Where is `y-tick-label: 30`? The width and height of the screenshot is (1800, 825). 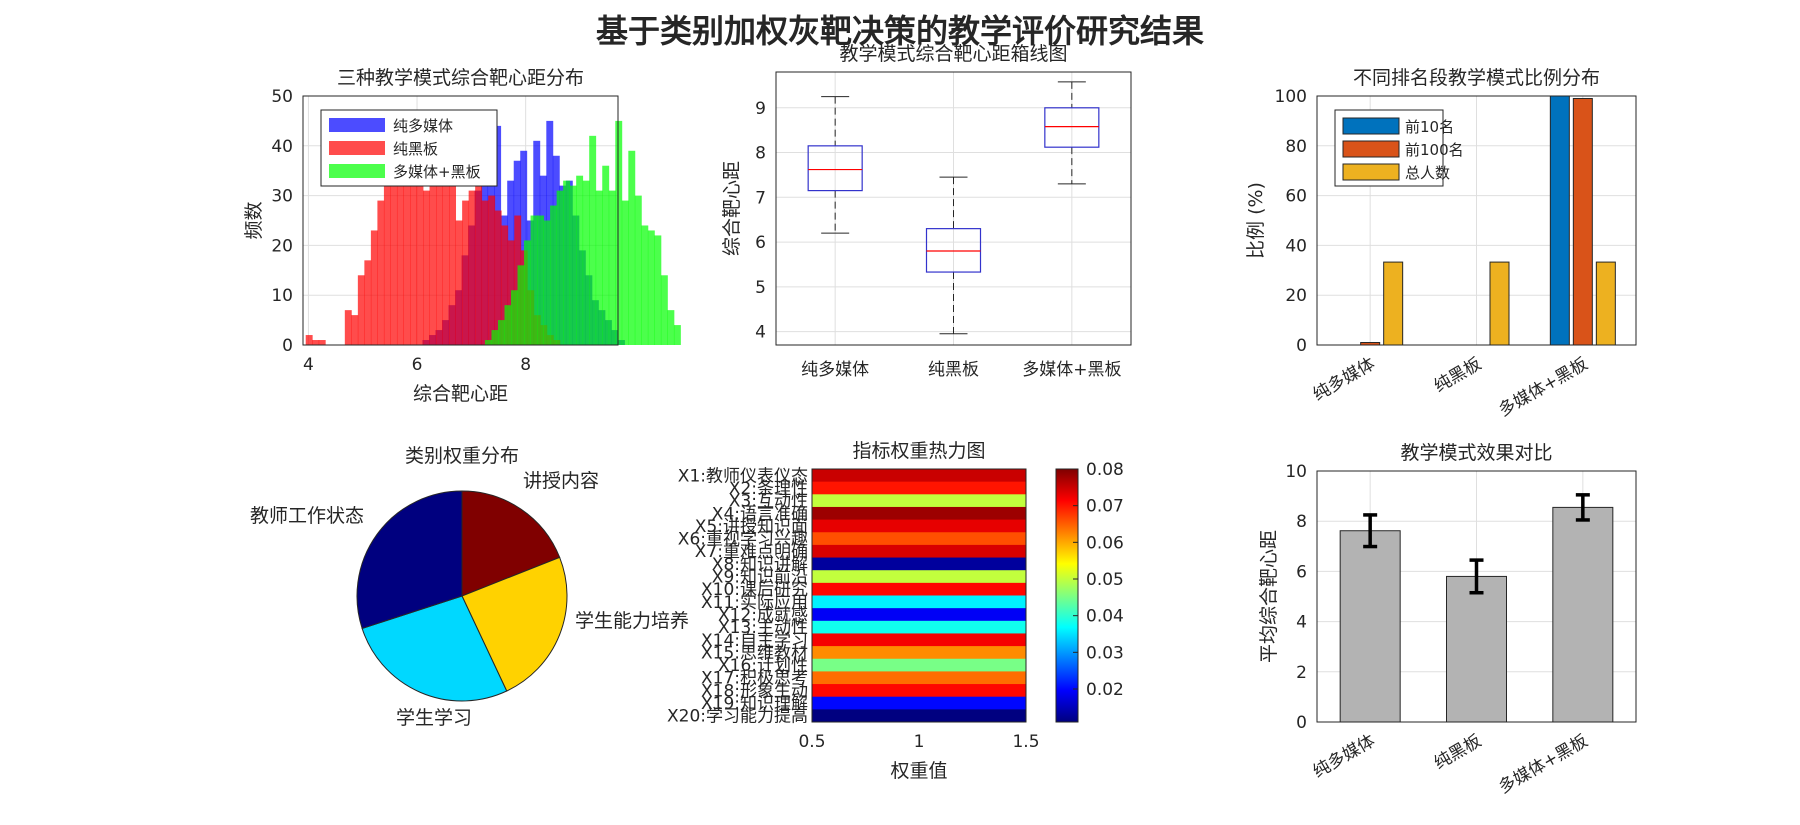 y-tick-label: 30 is located at coordinates (282, 197).